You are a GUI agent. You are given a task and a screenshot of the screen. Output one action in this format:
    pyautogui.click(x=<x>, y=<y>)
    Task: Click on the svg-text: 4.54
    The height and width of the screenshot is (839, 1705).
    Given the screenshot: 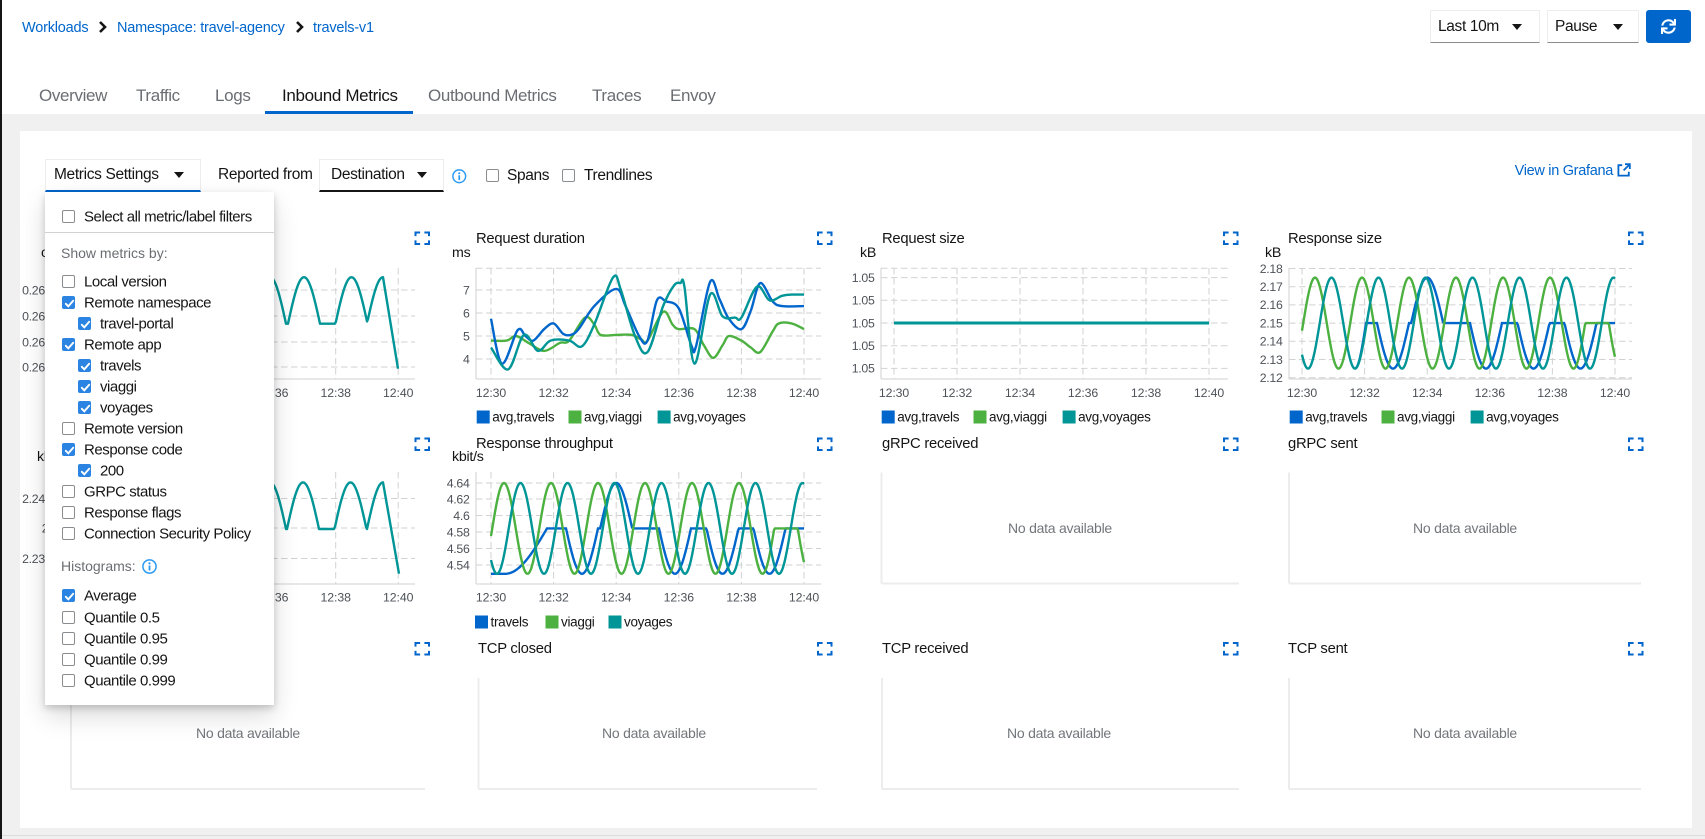 What is the action you would take?
    pyautogui.click(x=458, y=565)
    